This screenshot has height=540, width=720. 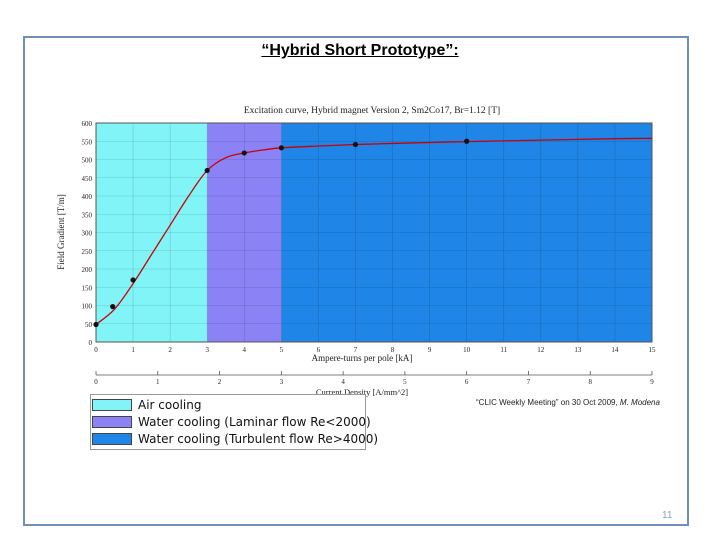 I want to click on page-number: 11, so click(x=667, y=515).